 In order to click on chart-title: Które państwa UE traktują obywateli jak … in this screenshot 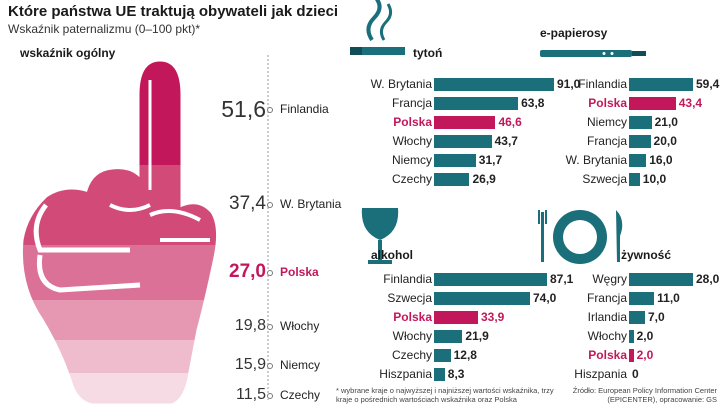, I will do `click(173, 11)`.